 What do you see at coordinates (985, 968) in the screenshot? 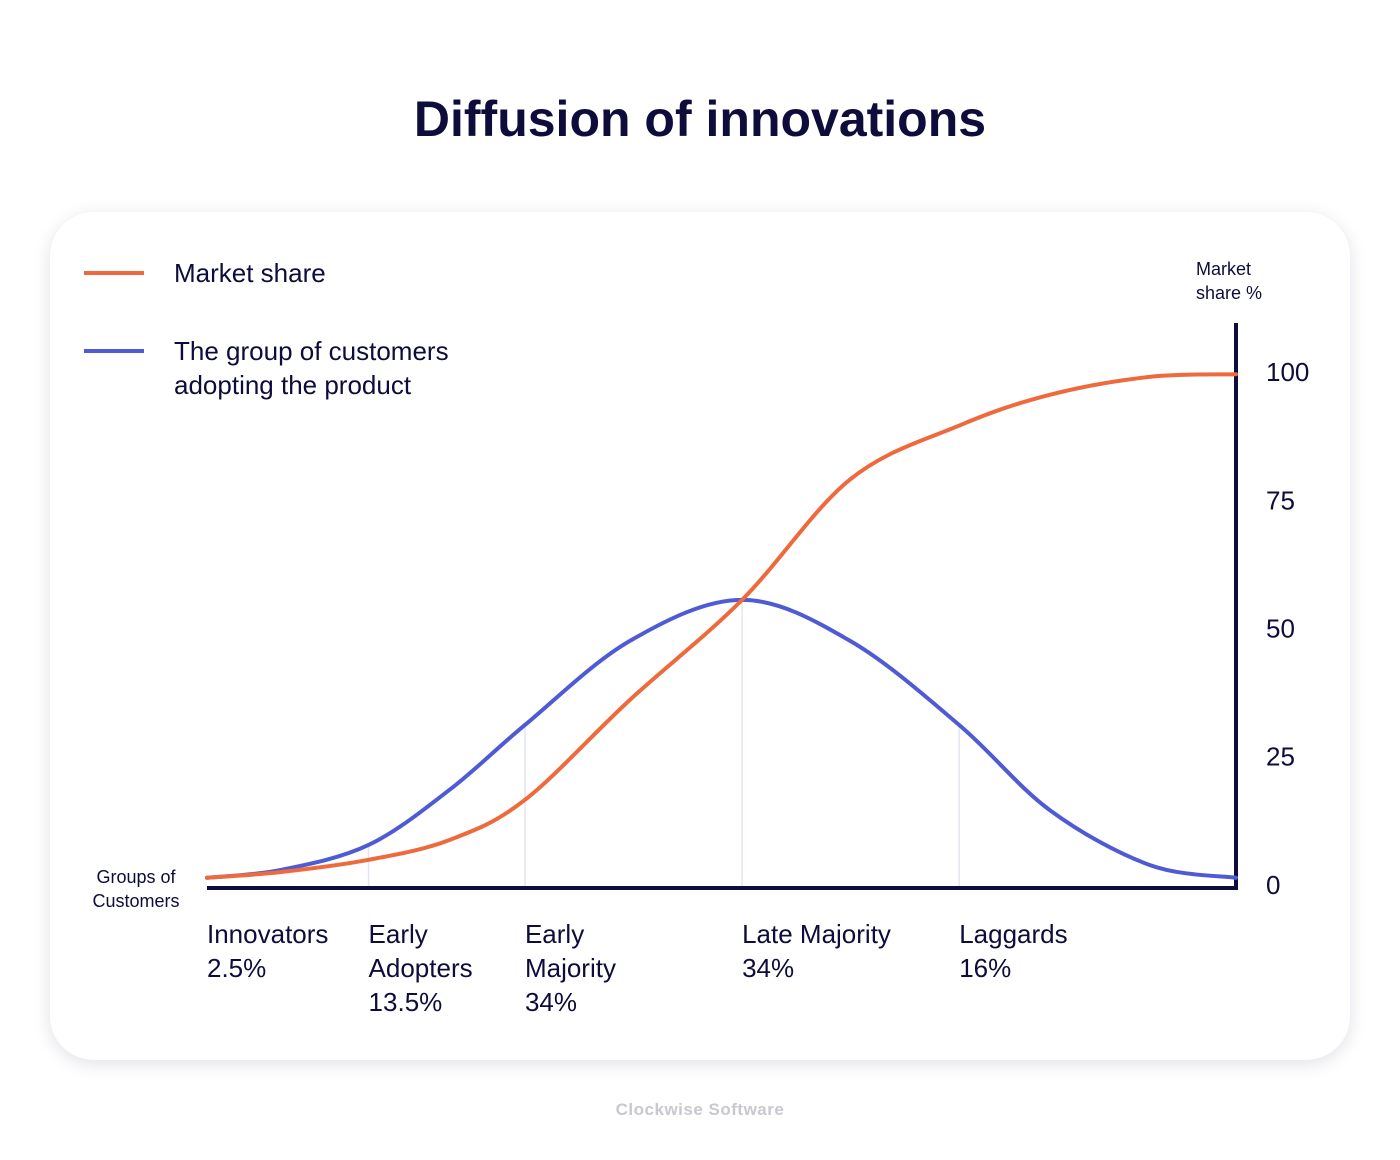
I see `group-share: 16%` at bounding box center [985, 968].